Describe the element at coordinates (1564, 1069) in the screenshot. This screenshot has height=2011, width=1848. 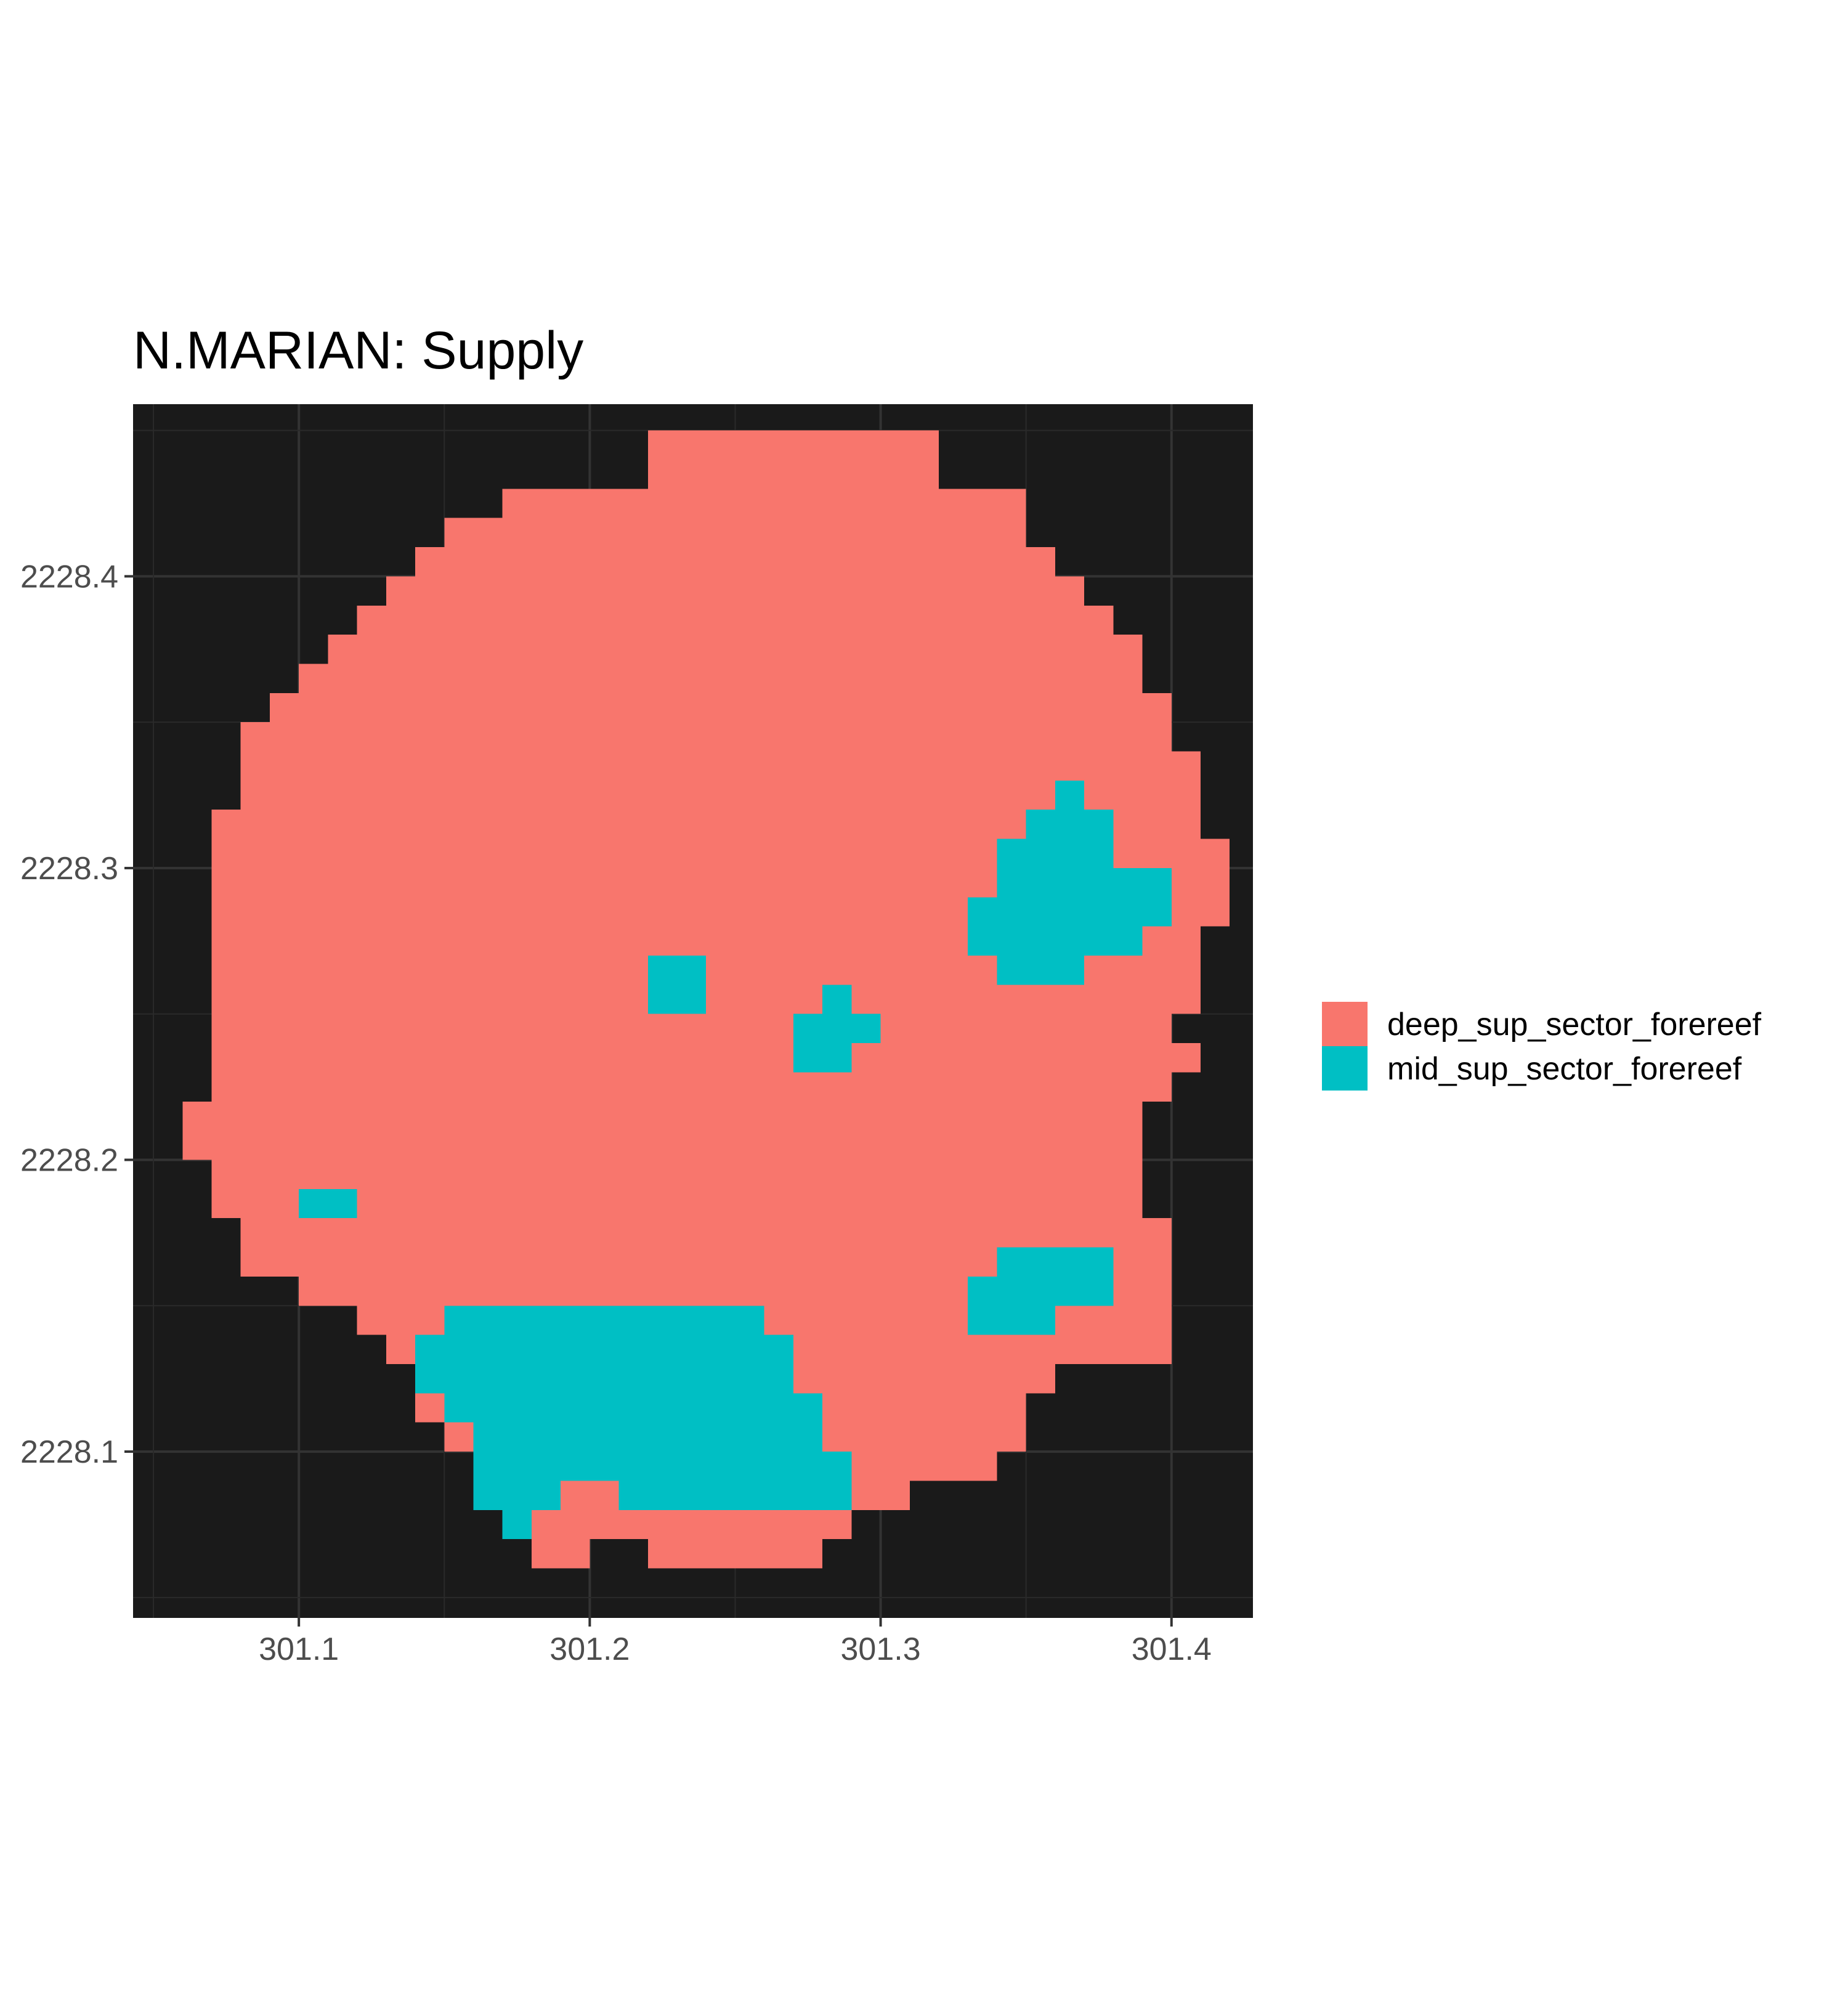
I see `legend-label-mid: mid_sup_sector_forereef` at that location.